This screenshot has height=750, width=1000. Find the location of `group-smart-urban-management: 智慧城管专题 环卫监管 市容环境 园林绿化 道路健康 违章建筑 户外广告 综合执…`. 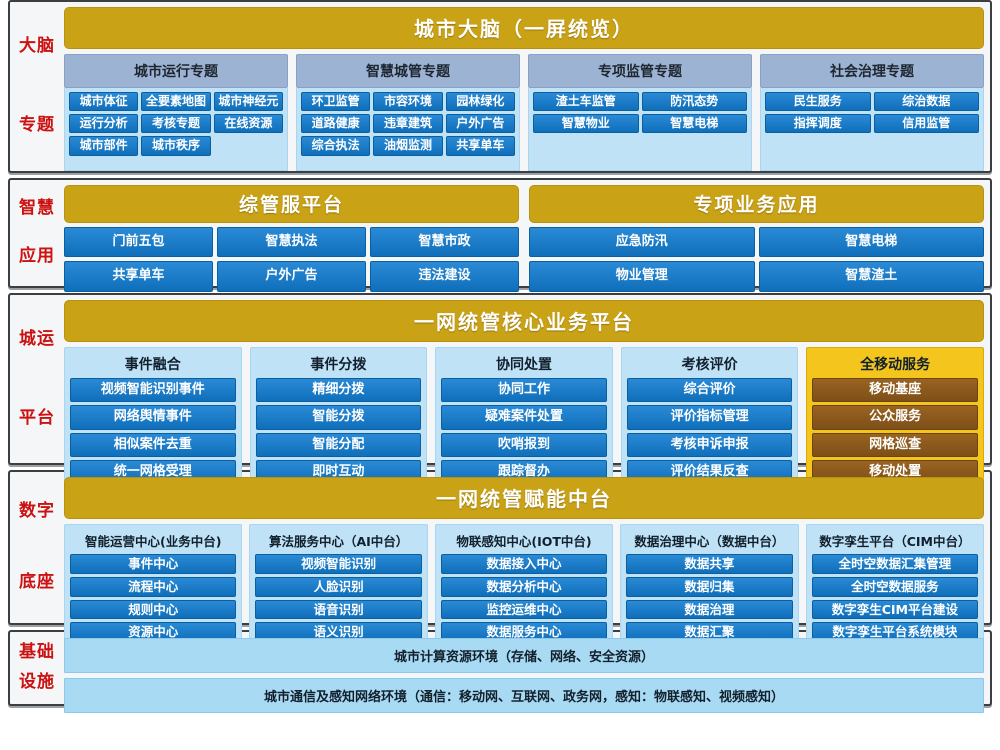

group-smart-urban-management: 智慧城管专题 环卫监管 市容环境 园林绿化 道路健康 违章建筑 户外广告 综合执… is located at coordinates (408, 112).